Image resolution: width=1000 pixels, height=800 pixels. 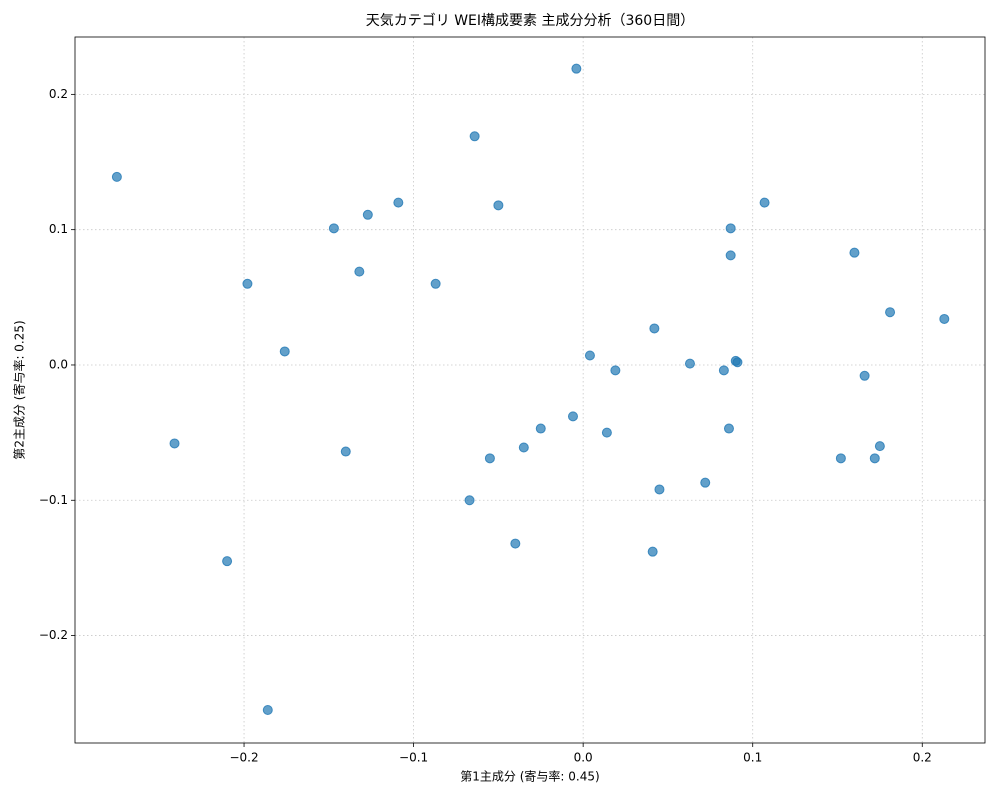 I want to click on x-tick-label: 0.1, so click(x=752, y=758).